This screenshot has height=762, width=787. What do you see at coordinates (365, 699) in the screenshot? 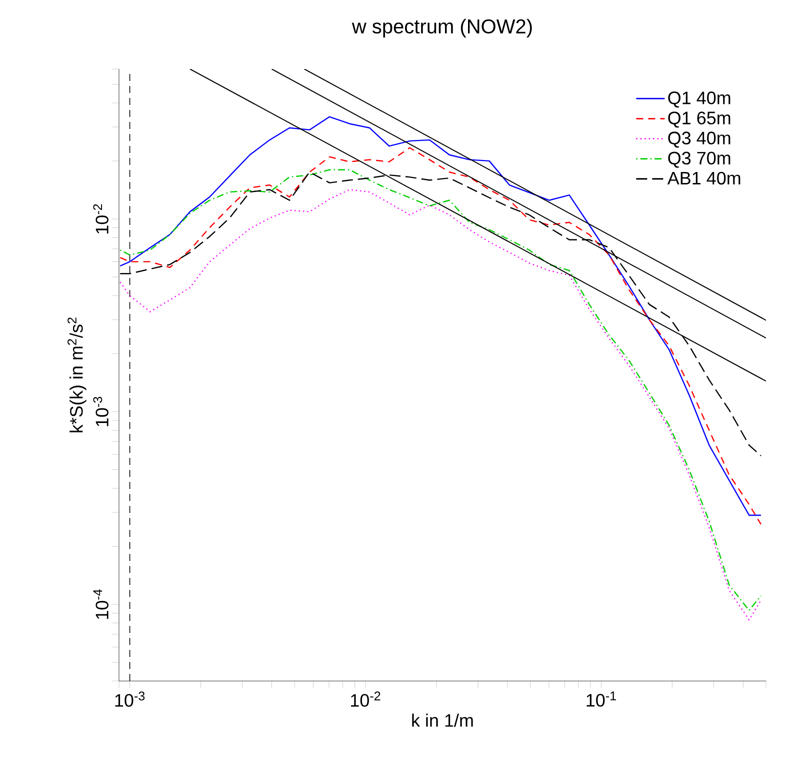
I see `x-tick-label: 10$^{-2}$` at bounding box center [365, 699].